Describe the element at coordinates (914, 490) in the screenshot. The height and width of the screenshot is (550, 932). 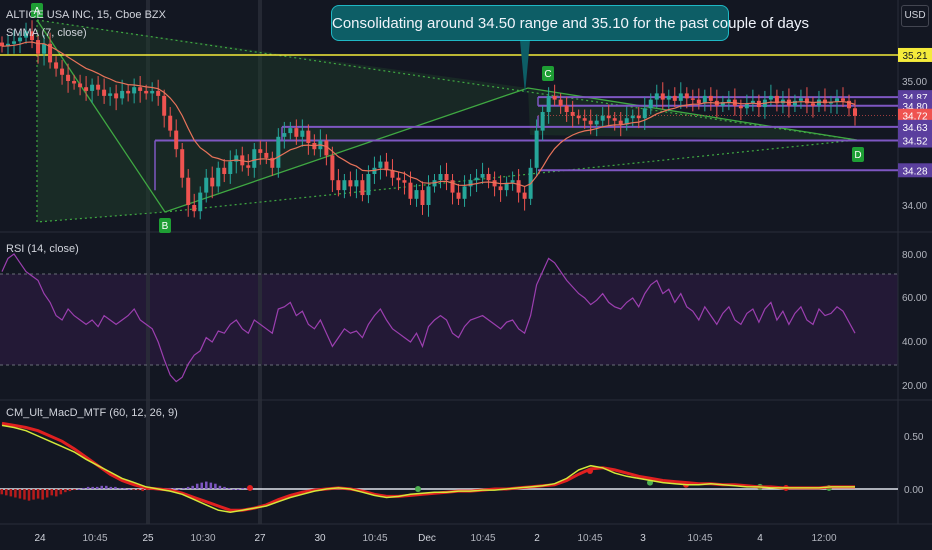
I see `macd-tick: 0.00` at that location.